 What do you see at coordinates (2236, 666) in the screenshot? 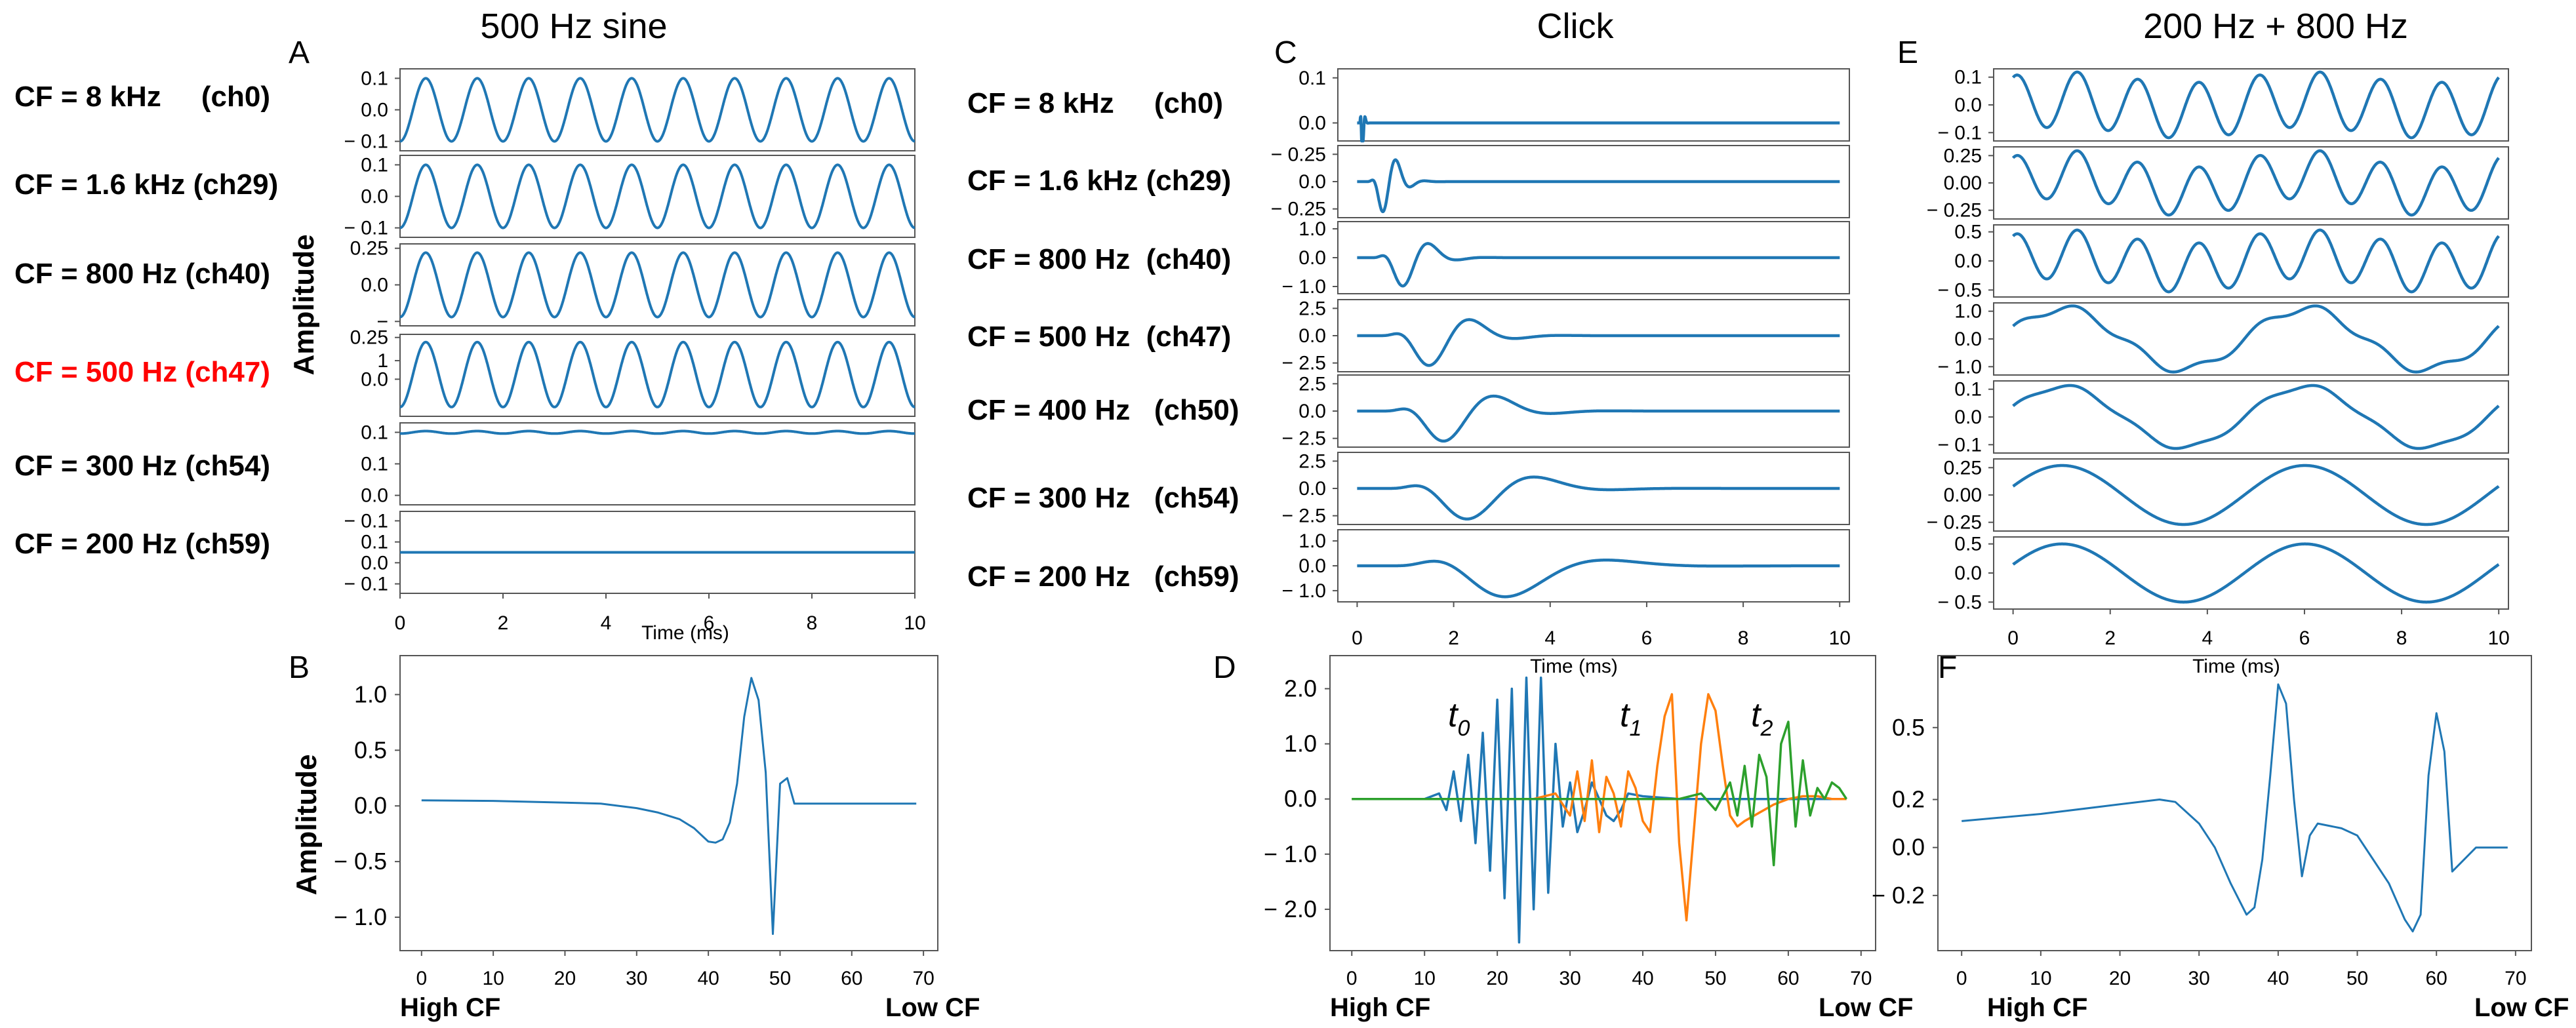
I see `xlabel-e: Time (ms)` at bounding box center [2236, 666].